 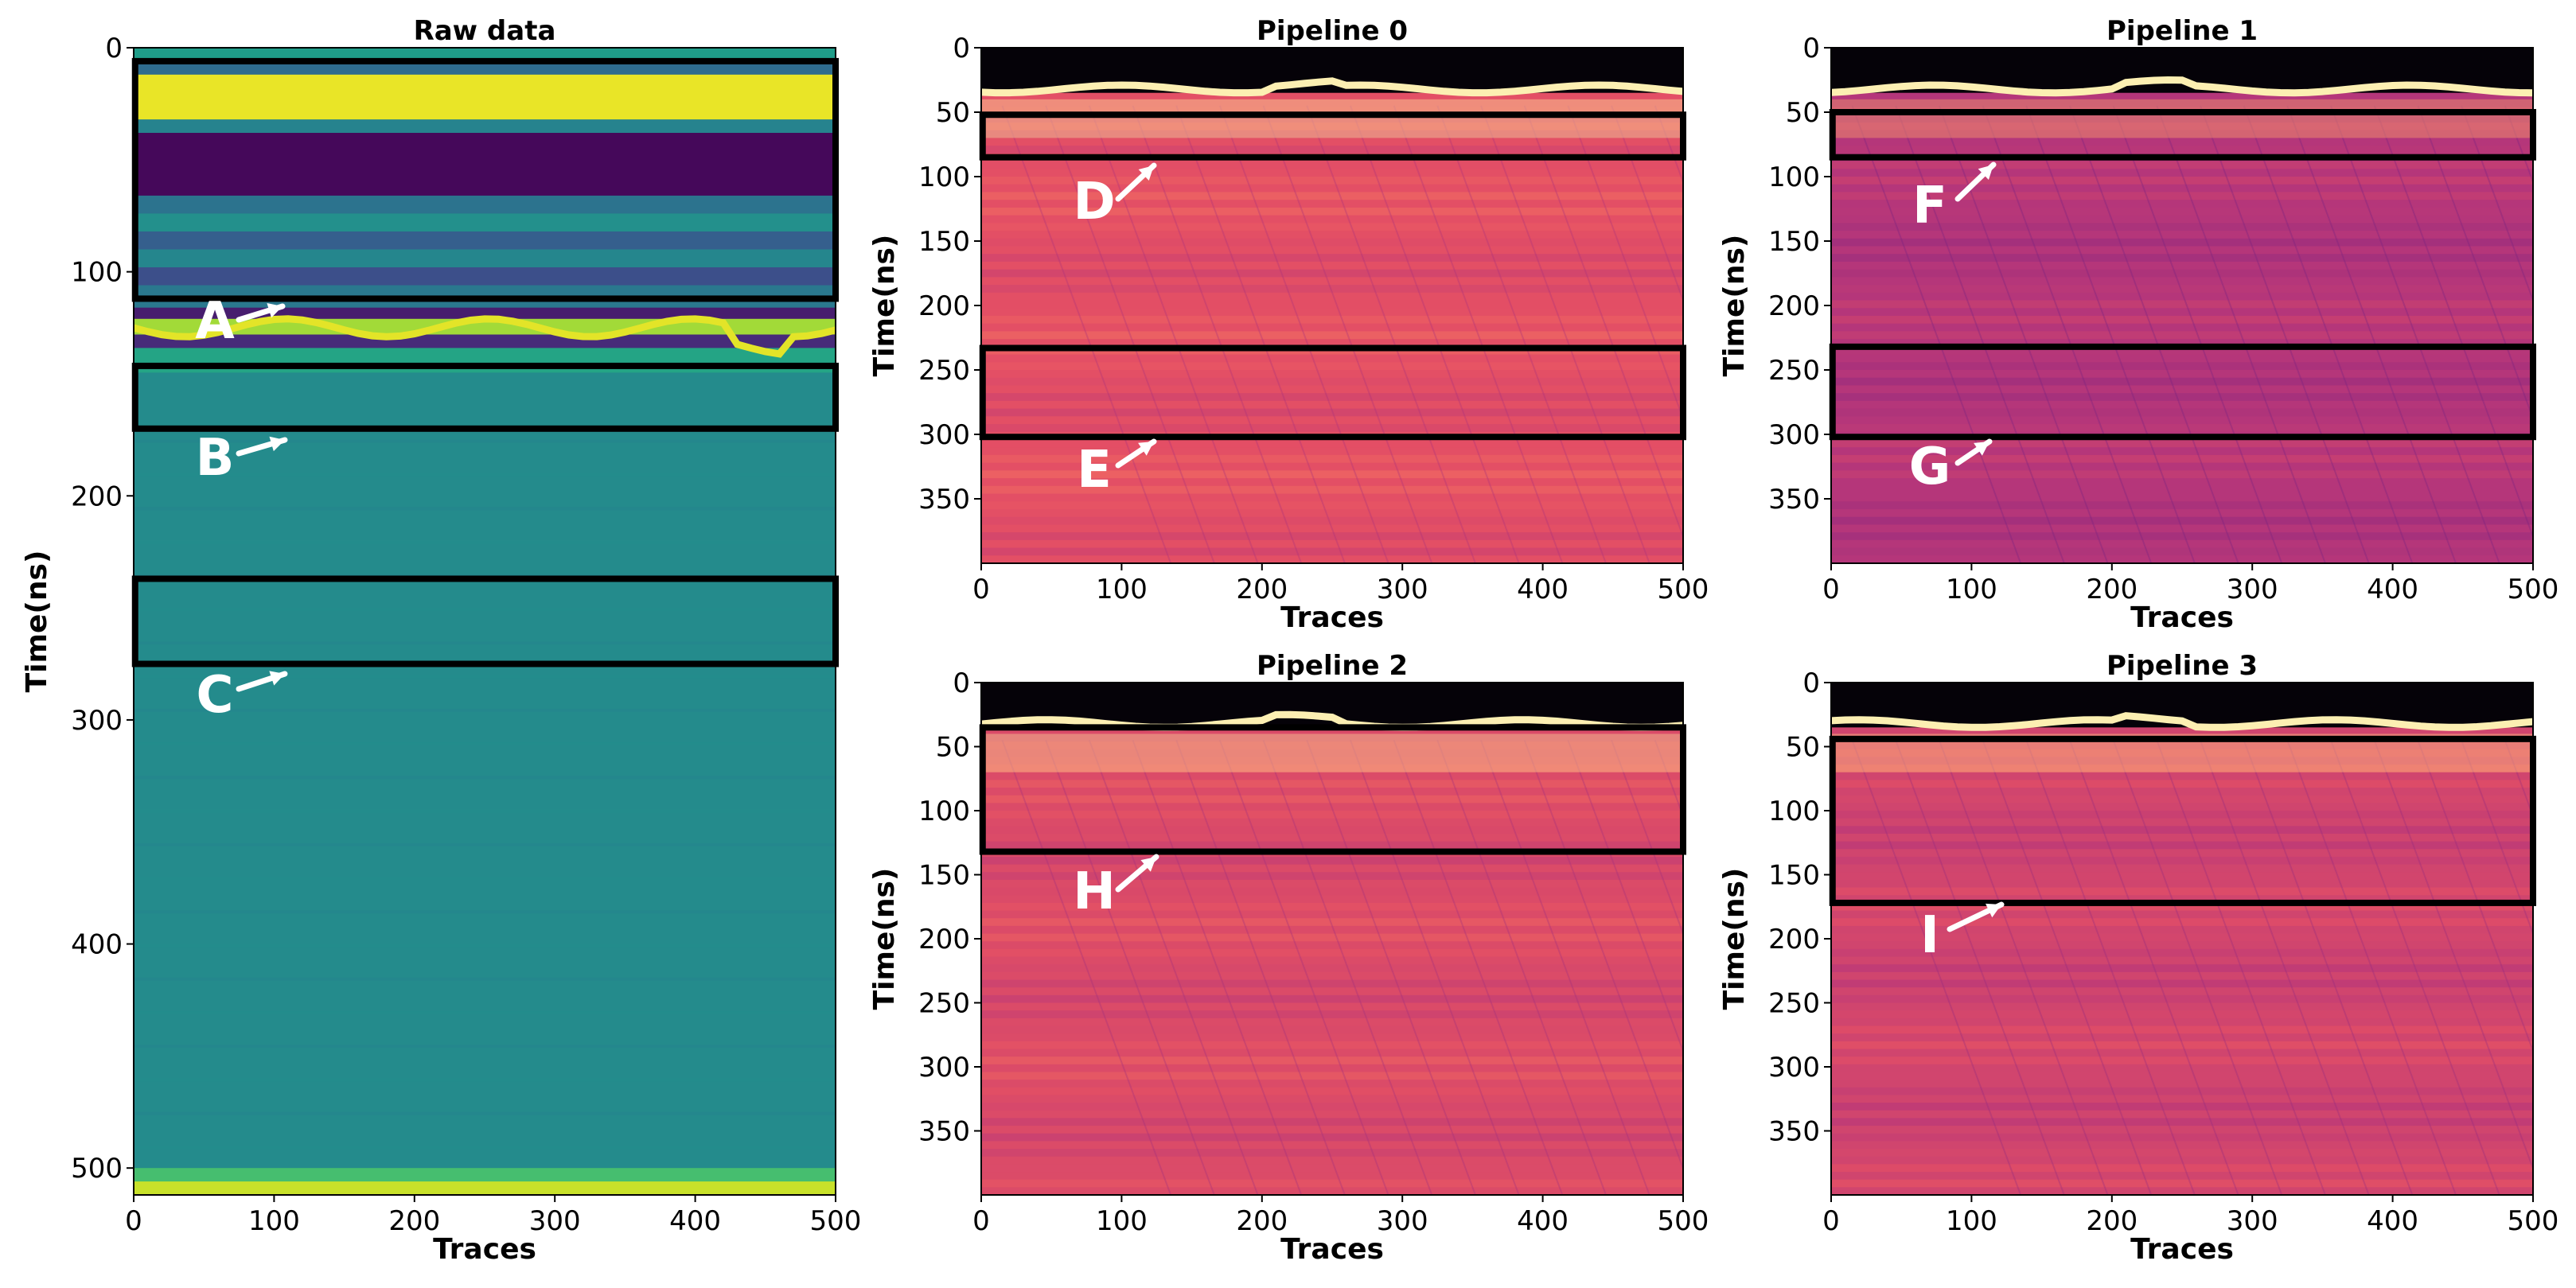 I want to click on annotation-label: G, so click(x=1930, y=467).